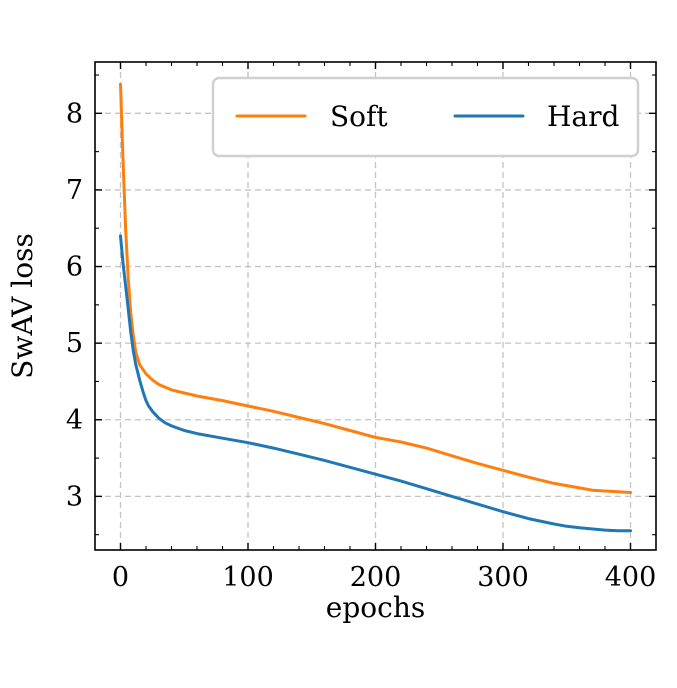 Image resolution: width=677 pixels, height=688 pixels. I want to click on legend-label-soft: Soft, so click(359, 116).